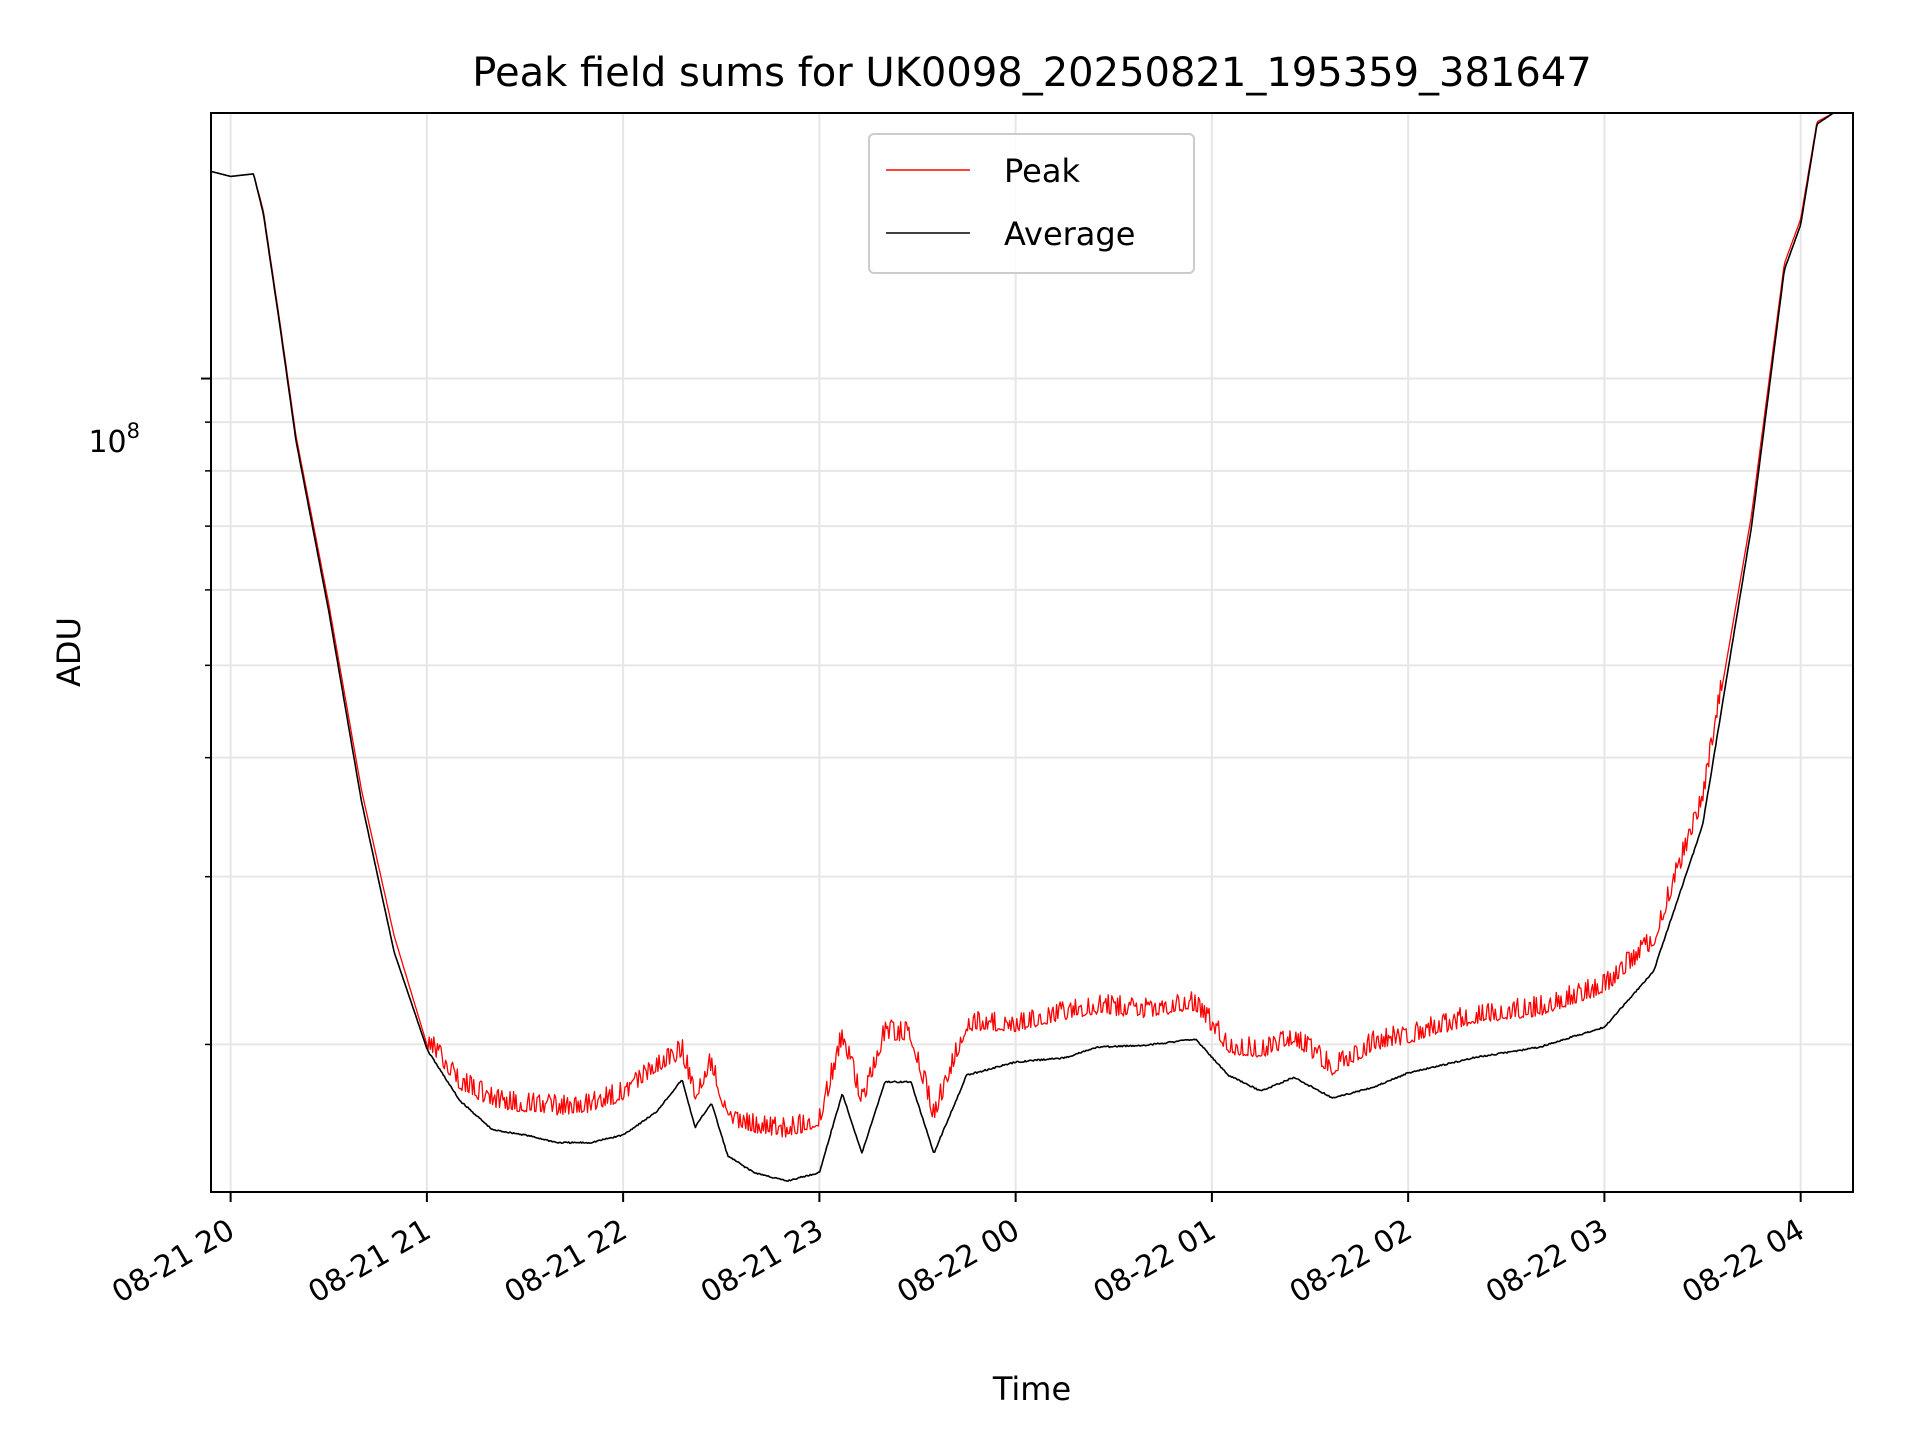 This screenshot has height=1440, width=1920. I want to click on y-axis-title: ADU, so click(69, 652).